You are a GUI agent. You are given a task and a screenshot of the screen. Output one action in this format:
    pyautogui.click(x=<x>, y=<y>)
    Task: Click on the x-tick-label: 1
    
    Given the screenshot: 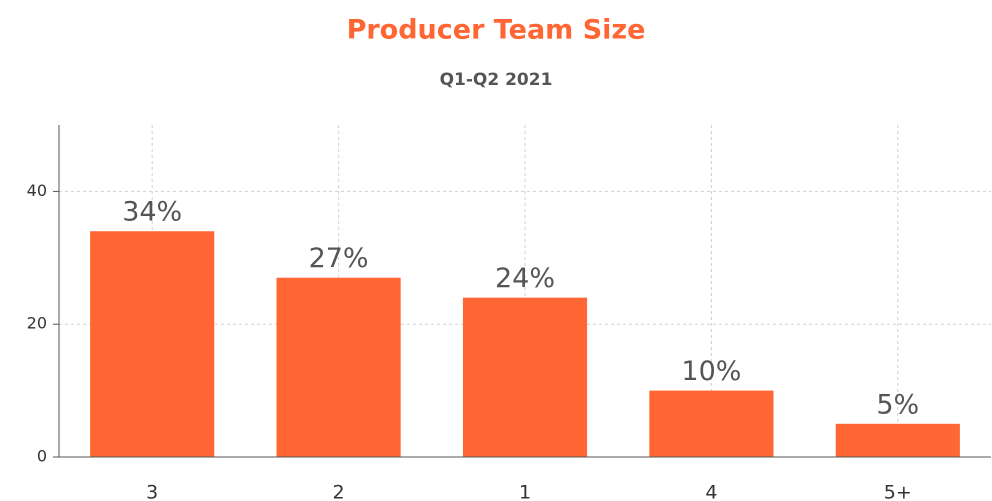 What is the action you would take?
    pyautogui.click(x=525, y=491)
    